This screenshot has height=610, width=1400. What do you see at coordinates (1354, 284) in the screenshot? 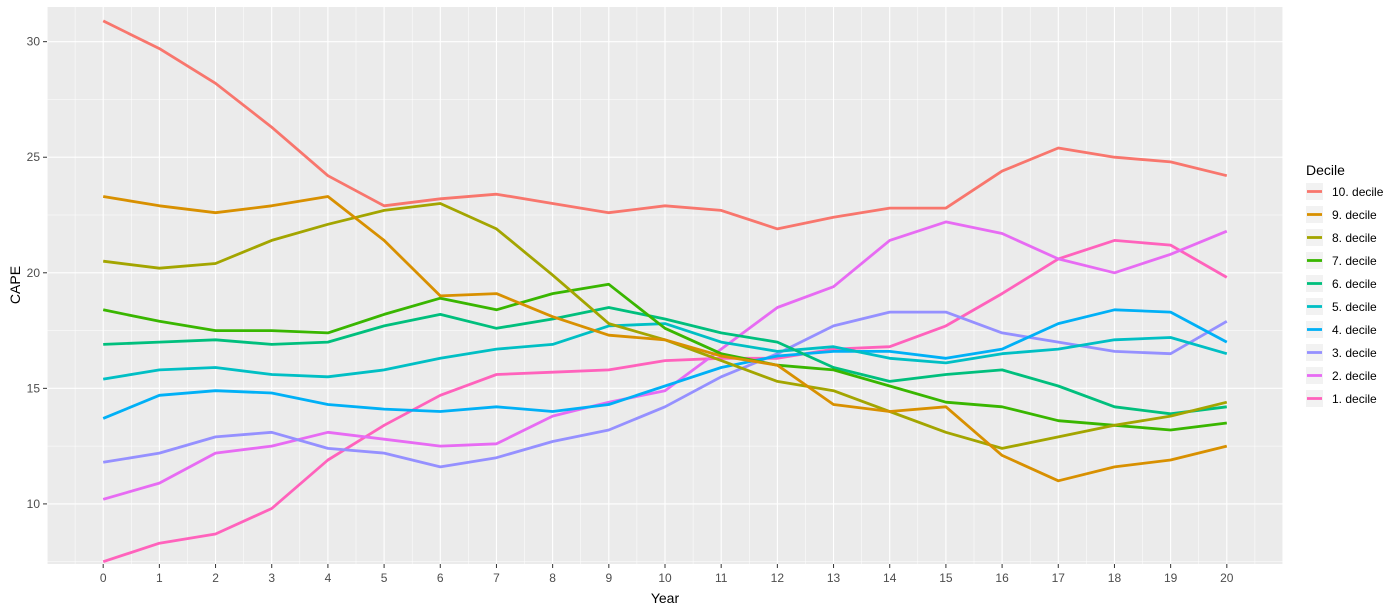
I see `legend-item-label: 6. decile` at bounding box center [1354, 284].